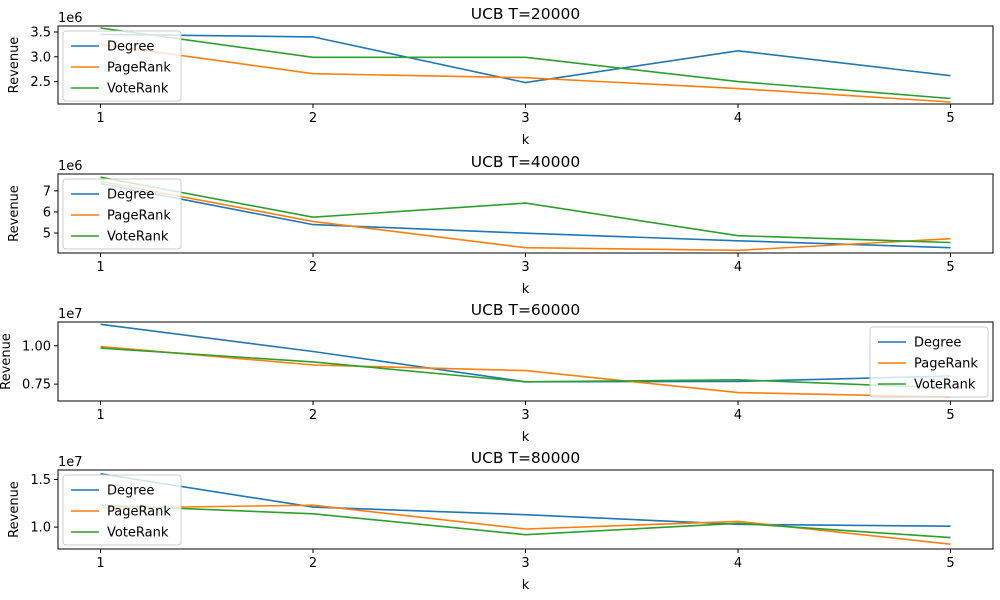  Describe the element at coordinates (40, 528) in the screenshot. I see `y-tick-label: 1.0` at that location.